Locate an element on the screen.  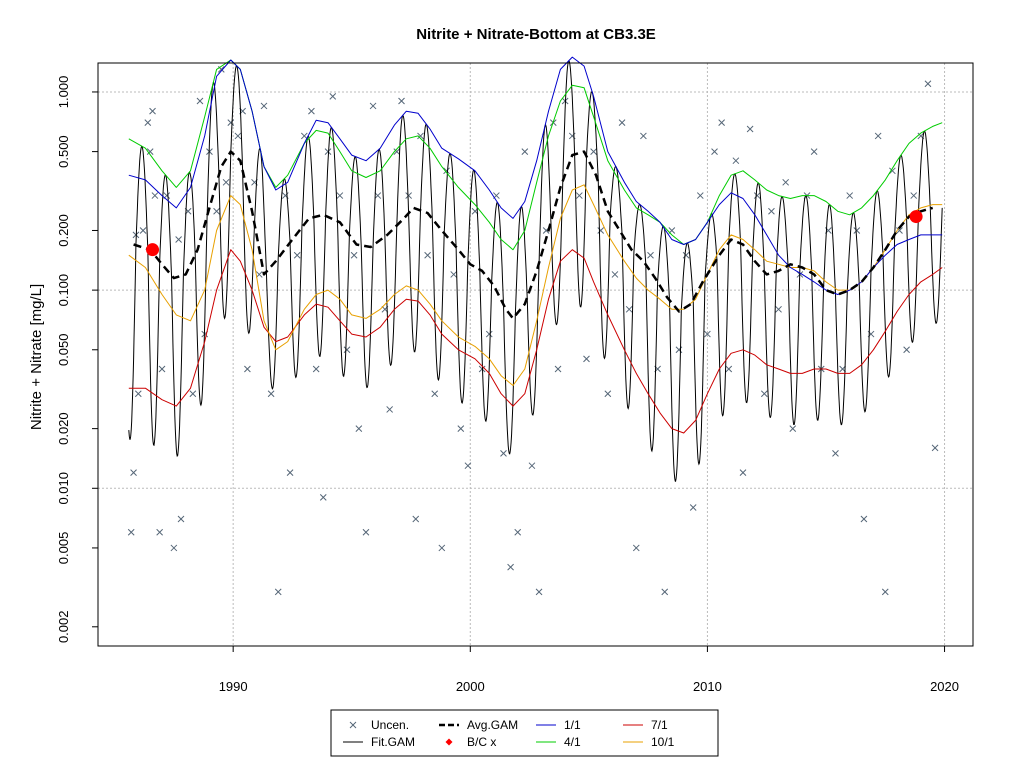
legend-label: Avg.GAM is located at coordinates (492, 725).